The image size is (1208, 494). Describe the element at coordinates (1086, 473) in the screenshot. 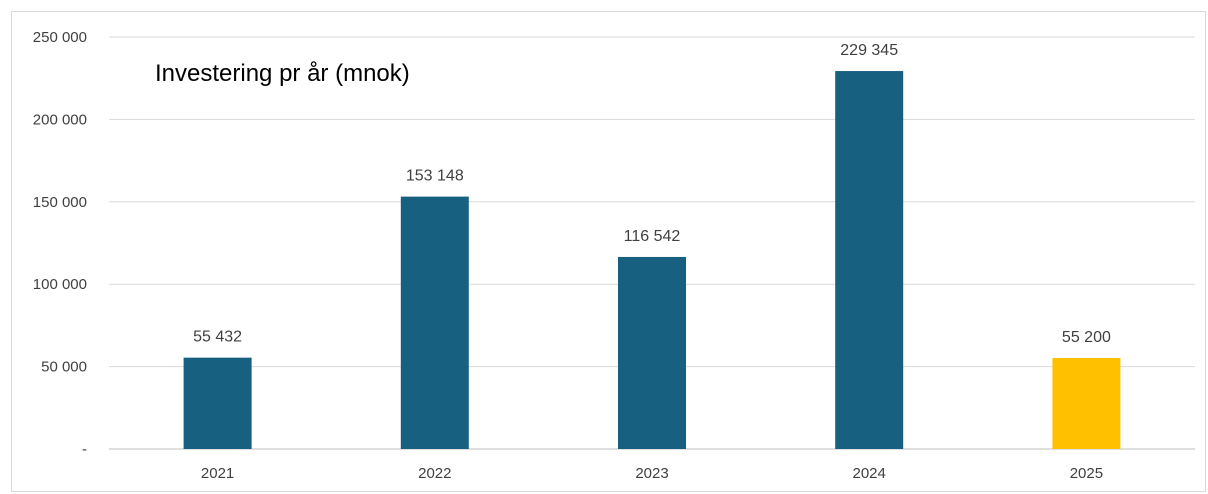

I see `x-tick-label: 2025` at that location.